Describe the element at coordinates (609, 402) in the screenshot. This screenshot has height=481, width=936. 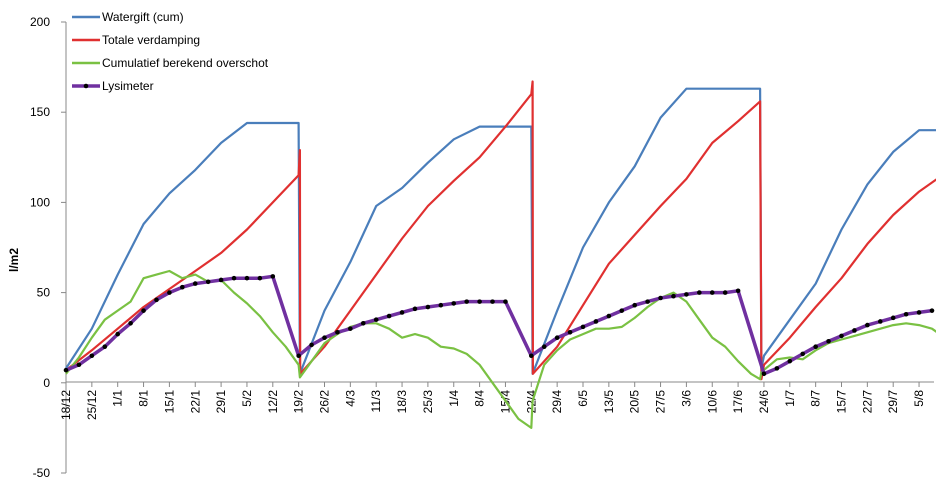
I see `x-tick-label: 13/5` at that location.